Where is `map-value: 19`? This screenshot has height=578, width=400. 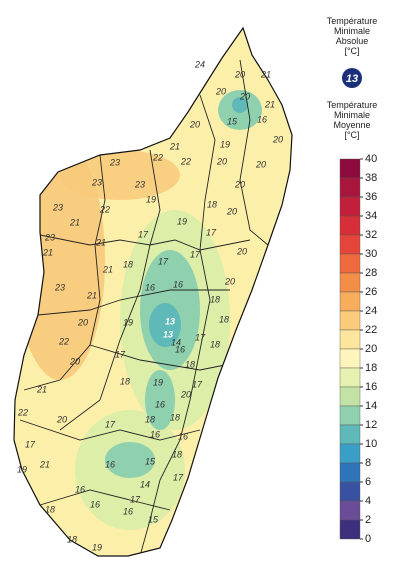
map-value: 19 is located at coordinates (128, 322).